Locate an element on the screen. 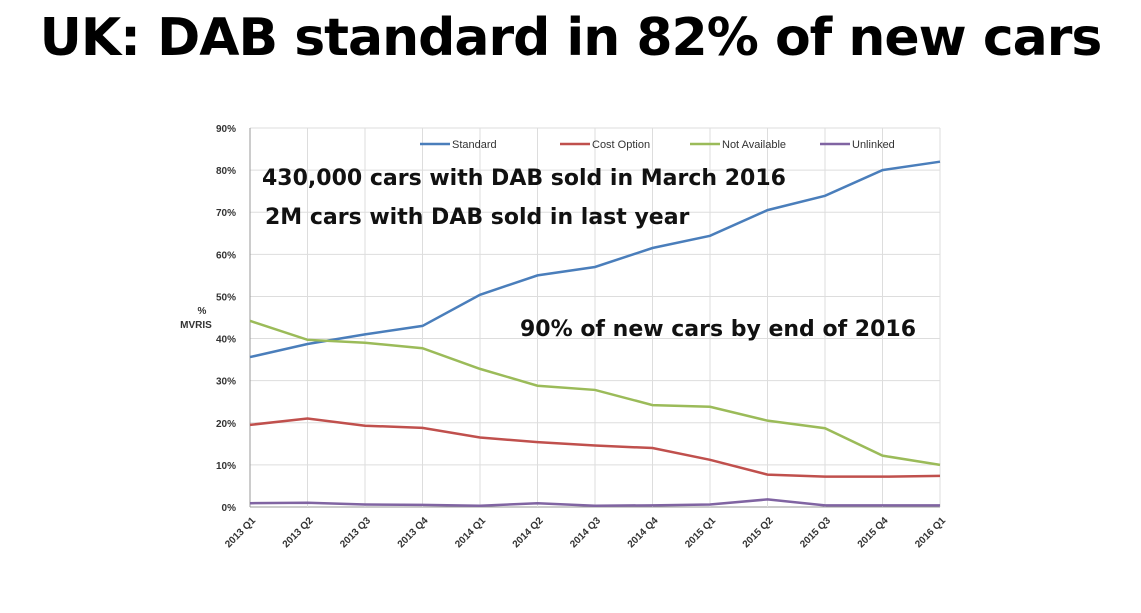 The height and width of the screenshot is (613, 1141). annotation-march-sales: 430,000 cars with DAB sold in March 2016 is located at coordinates (524, 178).